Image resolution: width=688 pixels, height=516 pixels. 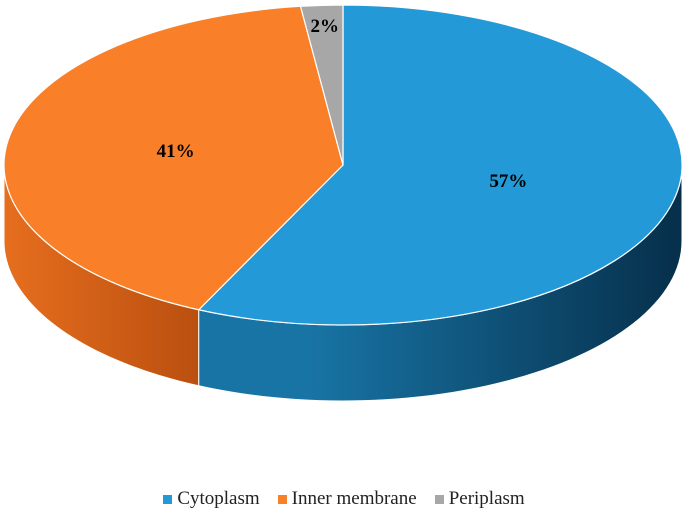 I want to click on data-label-periplasm: 2%, so click(x=324, y=26).